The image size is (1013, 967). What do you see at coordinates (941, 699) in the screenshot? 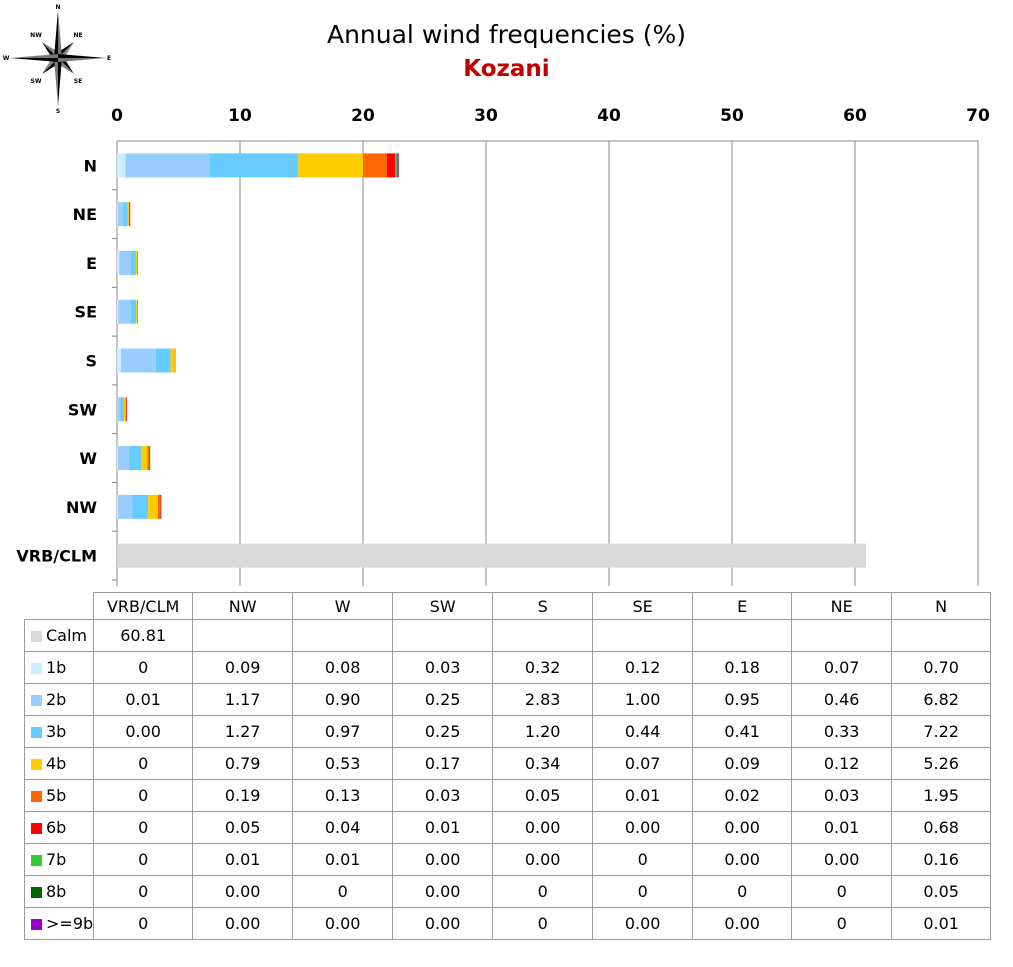
I see `table-cell: 6.82` at bounding box center [941, 699].